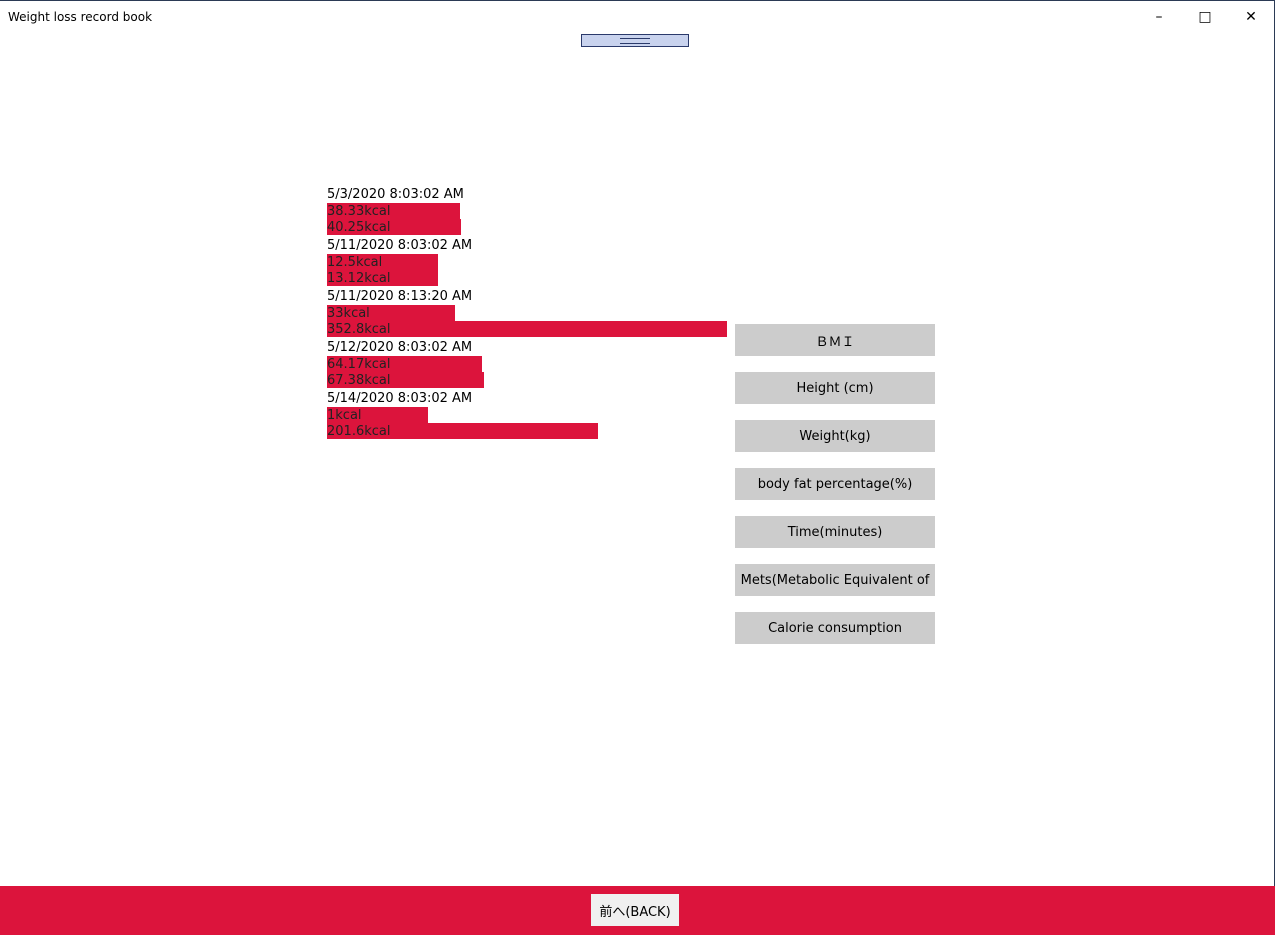  What do you see at coordinates (394, 227) in the screenshot?
I see `calorie-bar: 40.25kcal` at bounding box center [394, 227].